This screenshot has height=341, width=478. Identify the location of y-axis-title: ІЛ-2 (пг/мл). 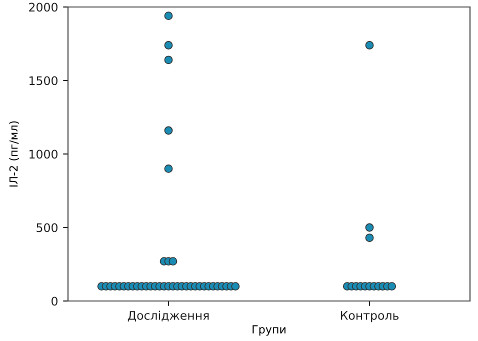
(14, 154).